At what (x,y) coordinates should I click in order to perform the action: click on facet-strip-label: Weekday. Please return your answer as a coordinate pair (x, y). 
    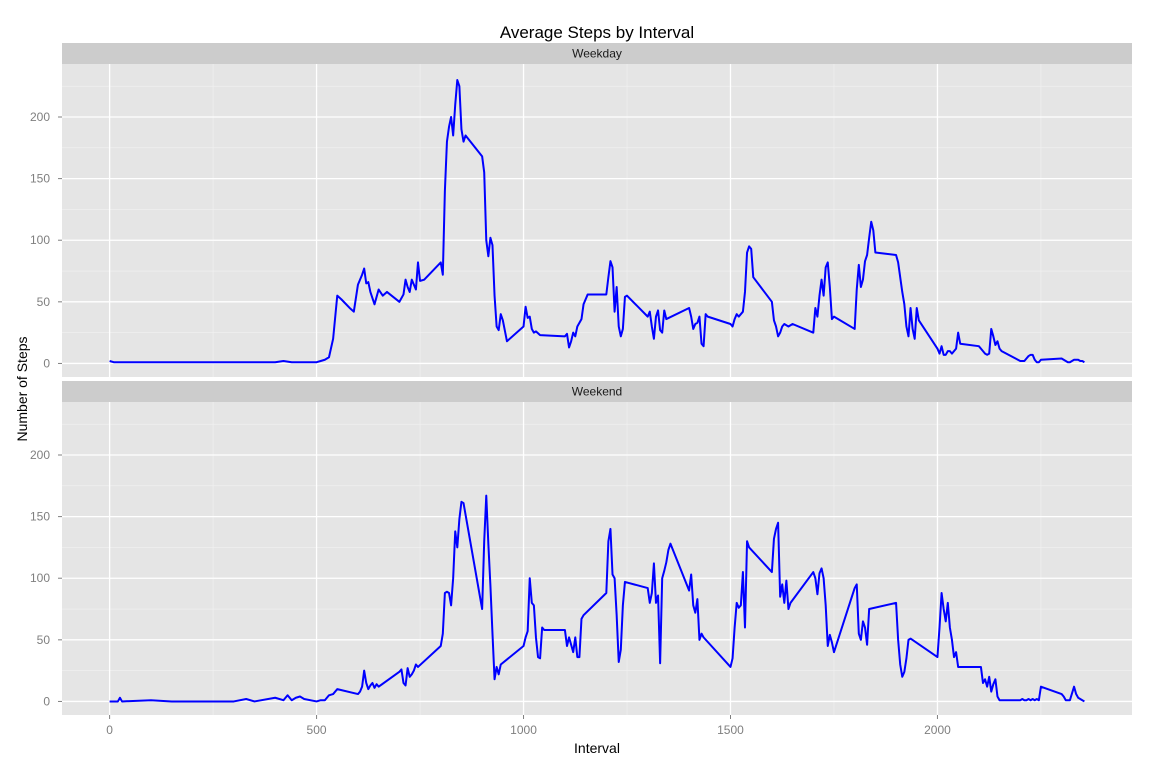
    Looking at the image, I should click on (597, 54).